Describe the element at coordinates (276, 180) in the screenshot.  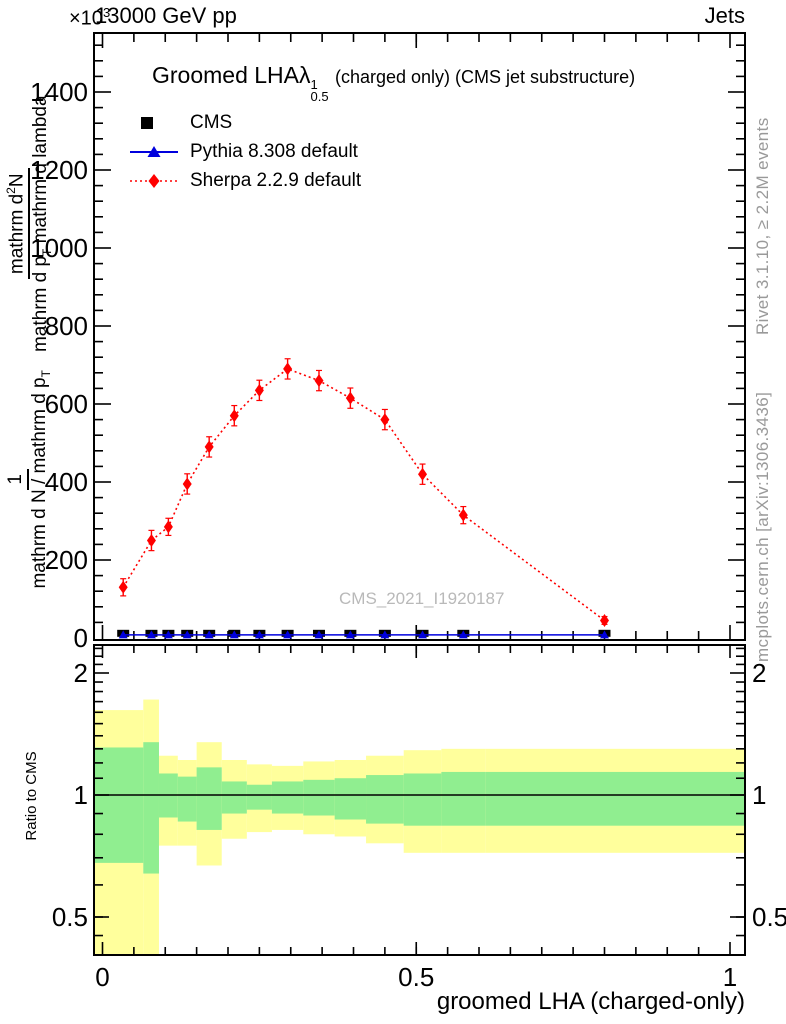
I see `legend-label-sherpa: Sherpa 2.2.9 default` at that location.